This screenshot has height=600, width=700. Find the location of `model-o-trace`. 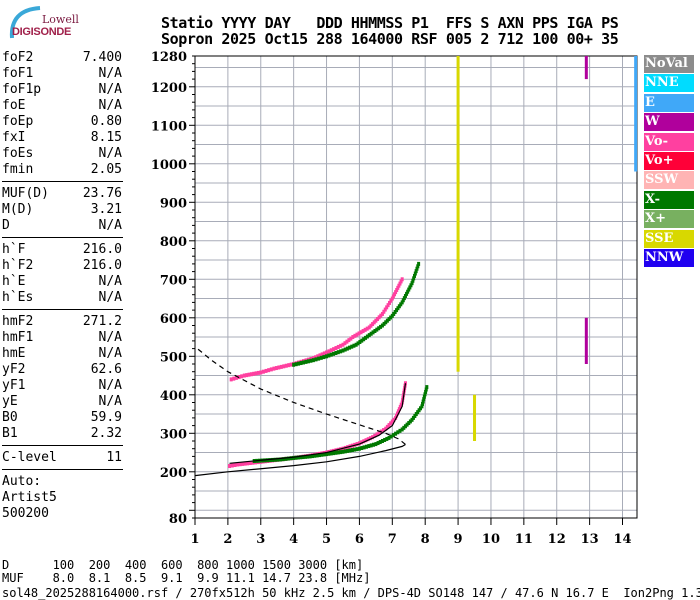

model-o-trace is located at coordinates (318, 423).